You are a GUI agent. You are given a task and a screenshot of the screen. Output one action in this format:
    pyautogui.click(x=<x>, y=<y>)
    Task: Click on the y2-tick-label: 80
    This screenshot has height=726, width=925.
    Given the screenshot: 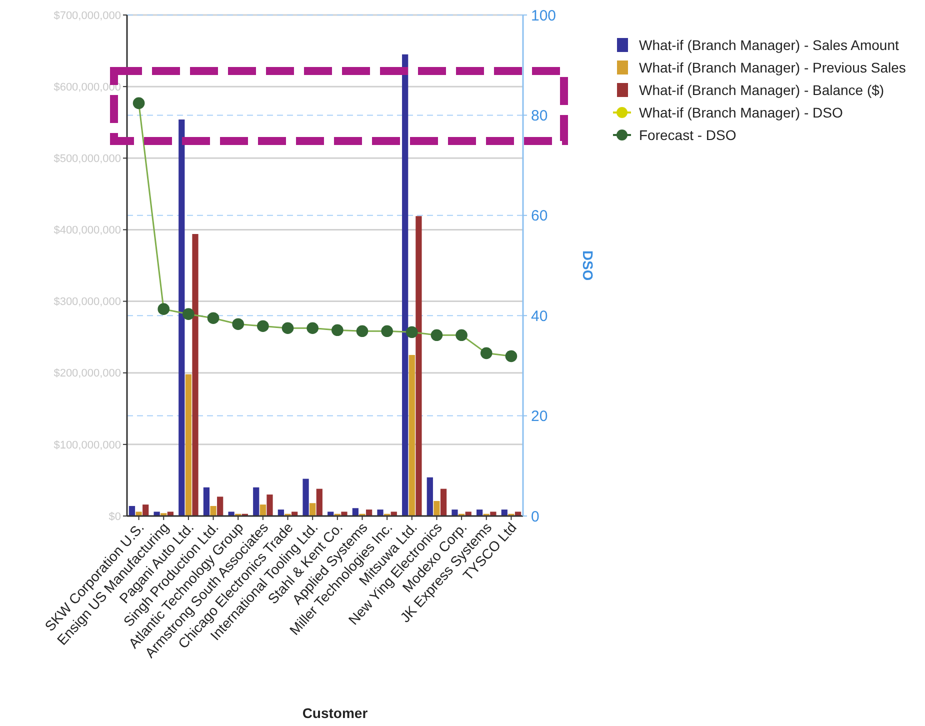 What is the action you would take?
    pyautogui.click(x=539, y=115)
    